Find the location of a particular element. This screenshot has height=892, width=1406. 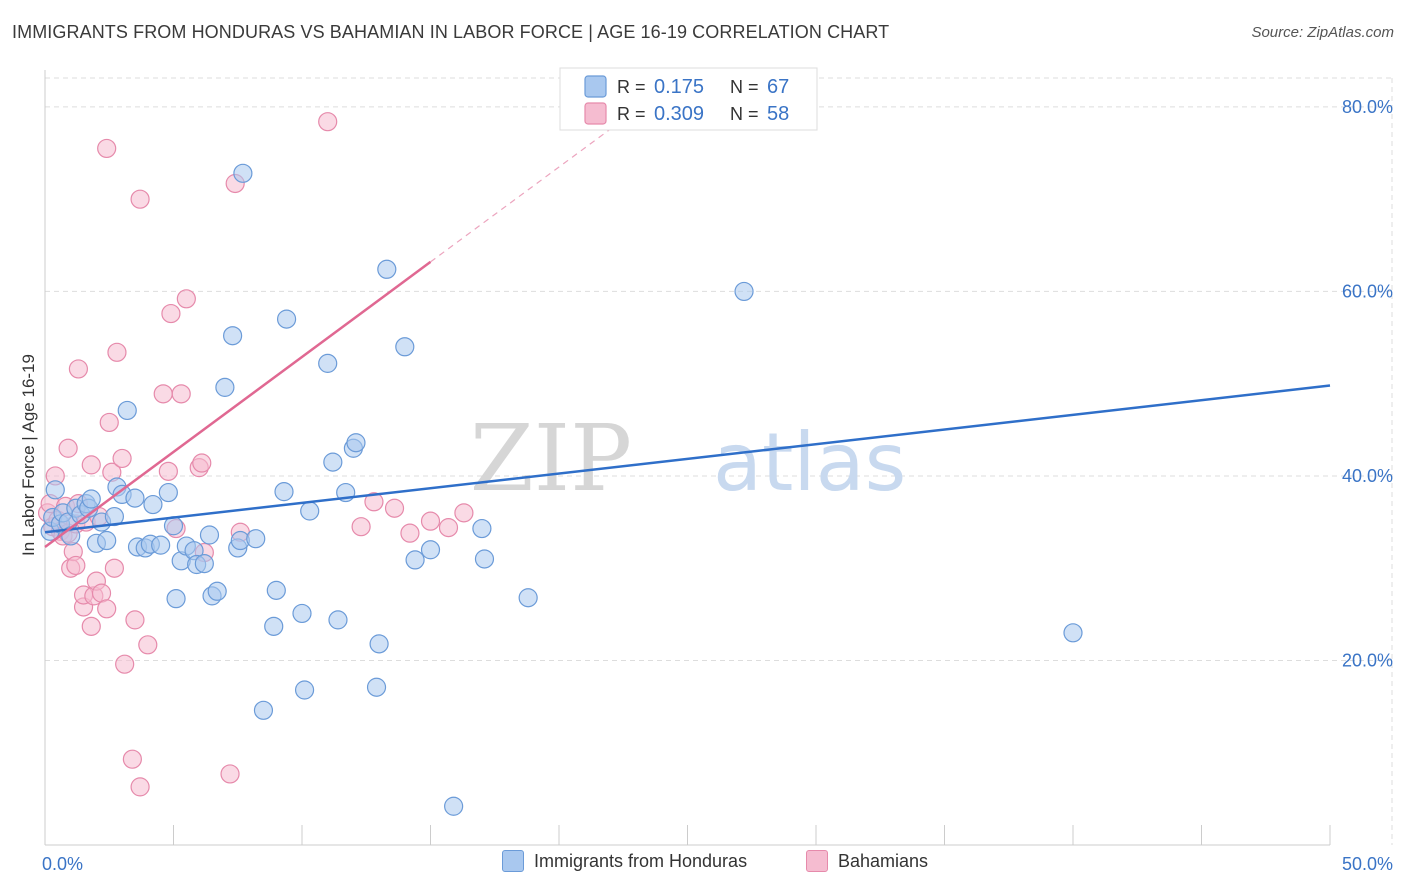

legend-item-bahamians: Bahamians is located at coordinates (867, 861).